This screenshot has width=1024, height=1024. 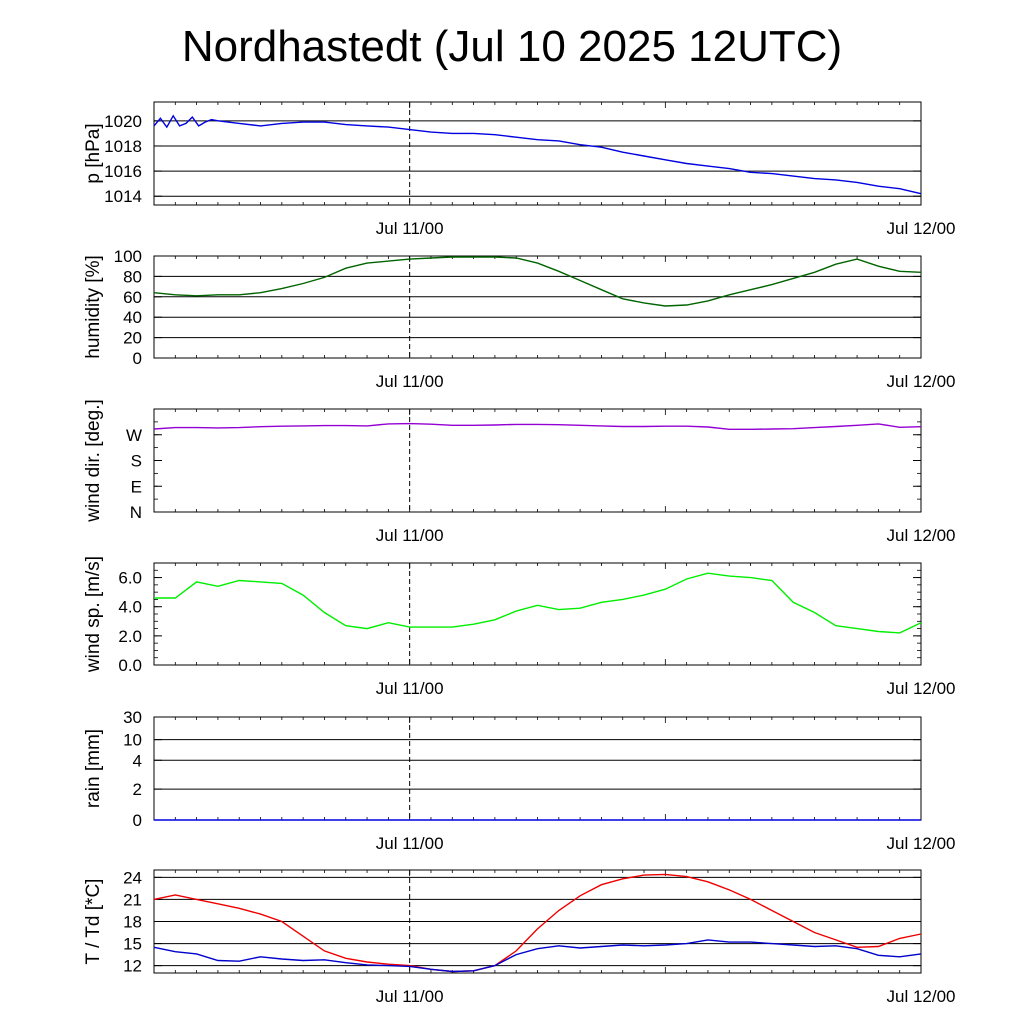 I want to click on y-tick-label: 100, so click(x=128, y=256).